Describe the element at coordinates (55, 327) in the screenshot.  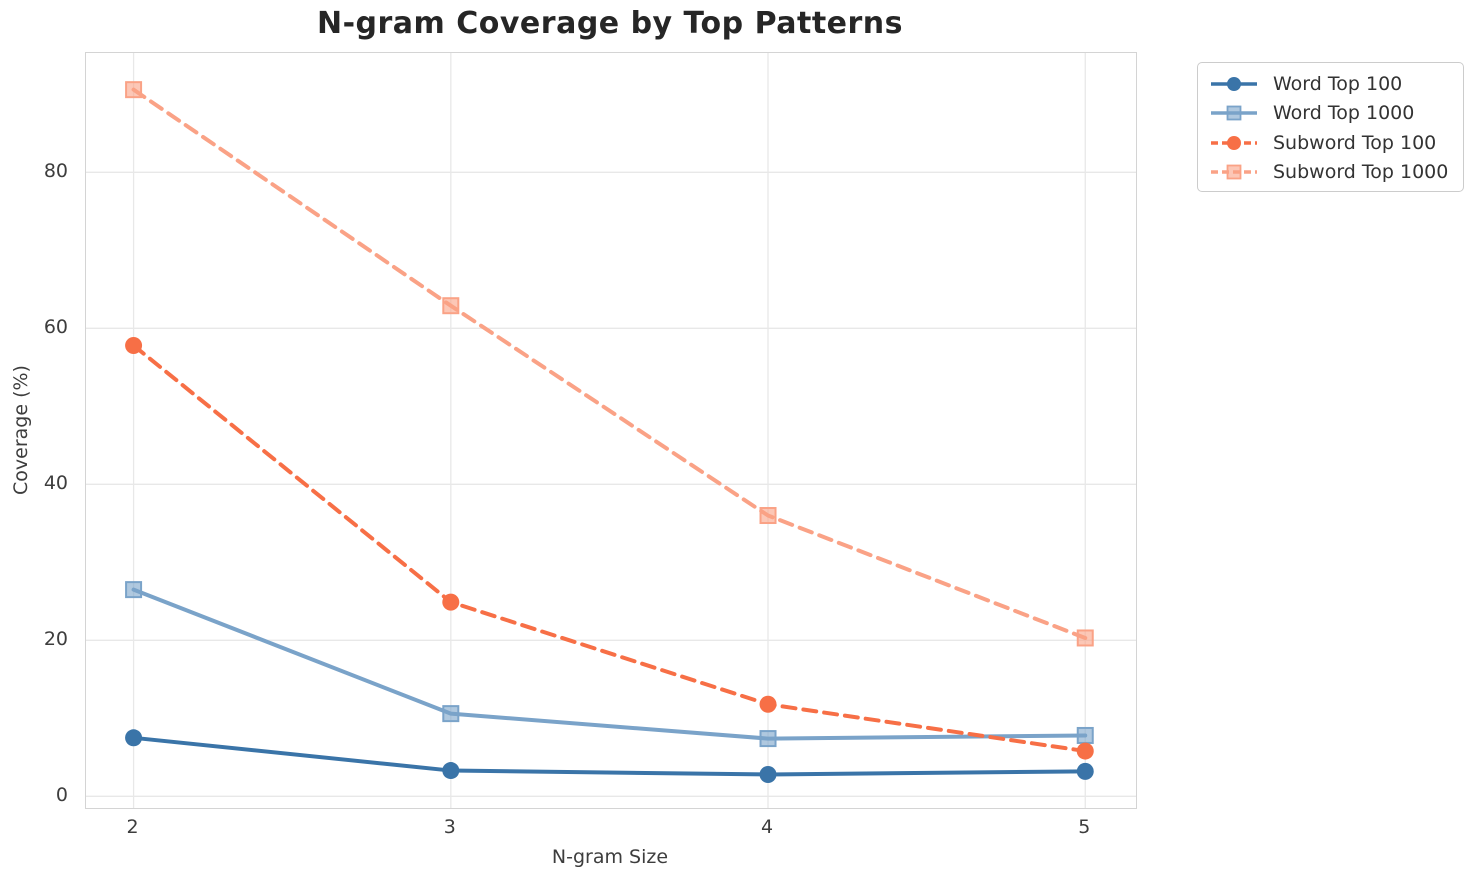
I see `y-tick-label-60: 60` at that location.